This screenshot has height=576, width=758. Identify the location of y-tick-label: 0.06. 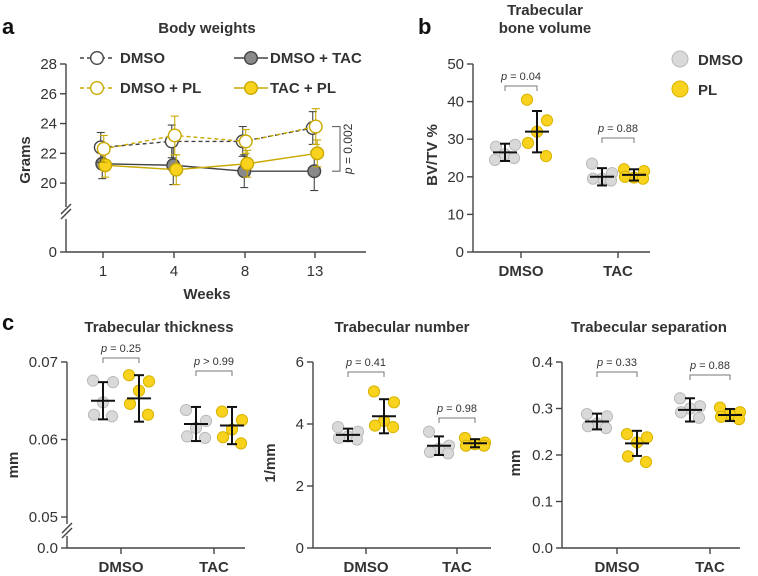
(43, 440).